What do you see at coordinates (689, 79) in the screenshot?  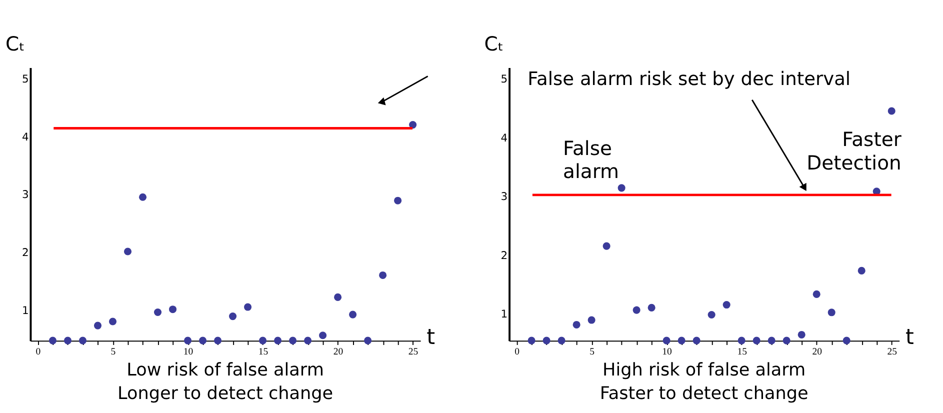 I see `annotation: False alarm risk set by dec interval` at bounding box center [689, 79].